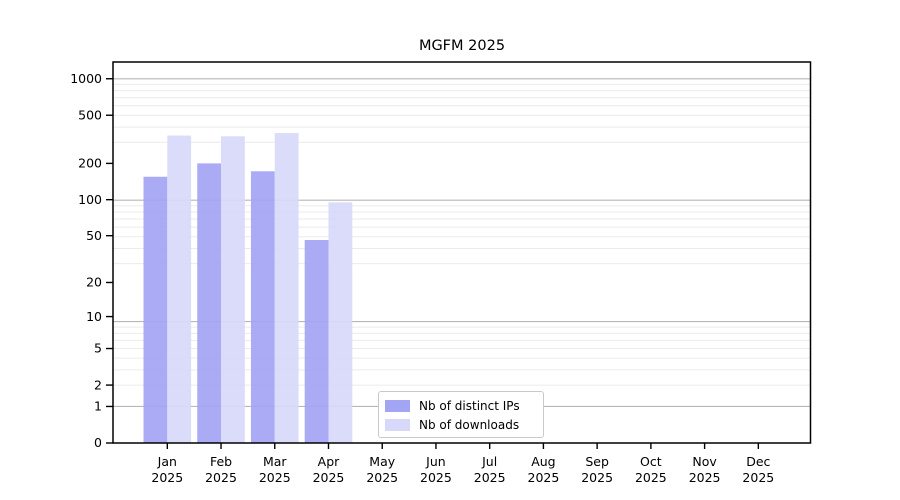 This screenshot has width=900, height=500. What do you see at coordinates (382, 461) in the screenshot?
I see `x-tick-label-month: May` at bounding box center [382, 461].